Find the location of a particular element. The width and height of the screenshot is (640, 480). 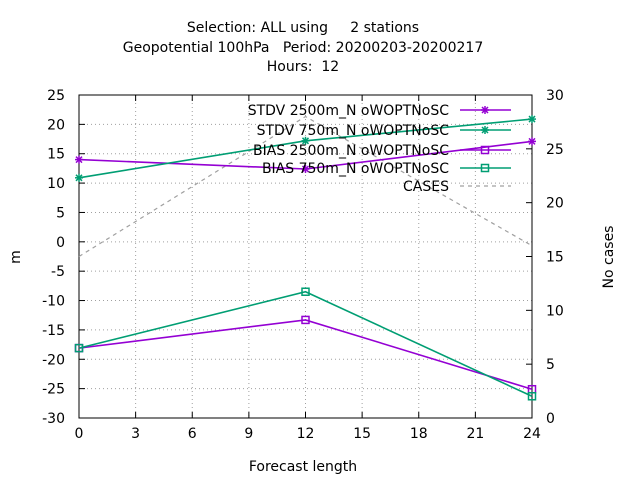

y-tick-label: -30 is located at coordinates (53, 419).